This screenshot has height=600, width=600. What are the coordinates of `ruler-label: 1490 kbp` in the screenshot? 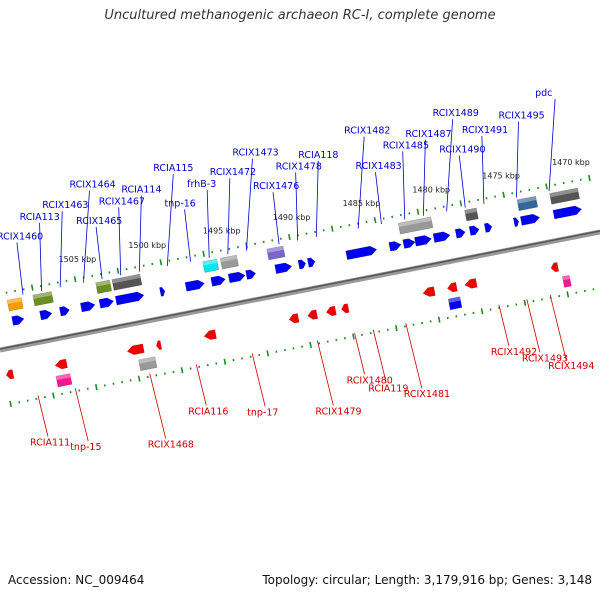 It's located at (292, 217).